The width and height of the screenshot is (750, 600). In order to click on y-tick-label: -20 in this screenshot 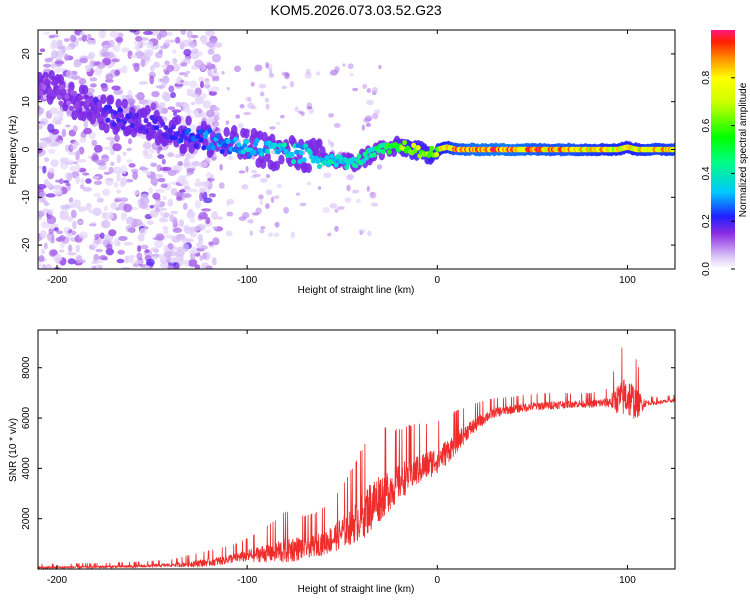, I will do `click(26, 244)`.